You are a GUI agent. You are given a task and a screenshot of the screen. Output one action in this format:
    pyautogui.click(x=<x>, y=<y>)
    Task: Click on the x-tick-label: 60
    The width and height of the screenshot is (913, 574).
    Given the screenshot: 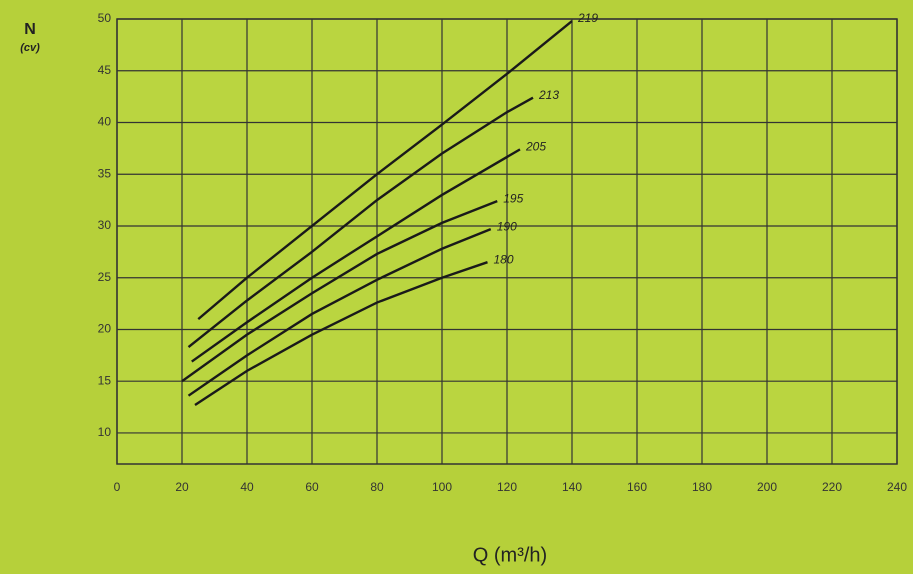 What is the action you would take?
    pyautogui.click(x=312, y=487)
    